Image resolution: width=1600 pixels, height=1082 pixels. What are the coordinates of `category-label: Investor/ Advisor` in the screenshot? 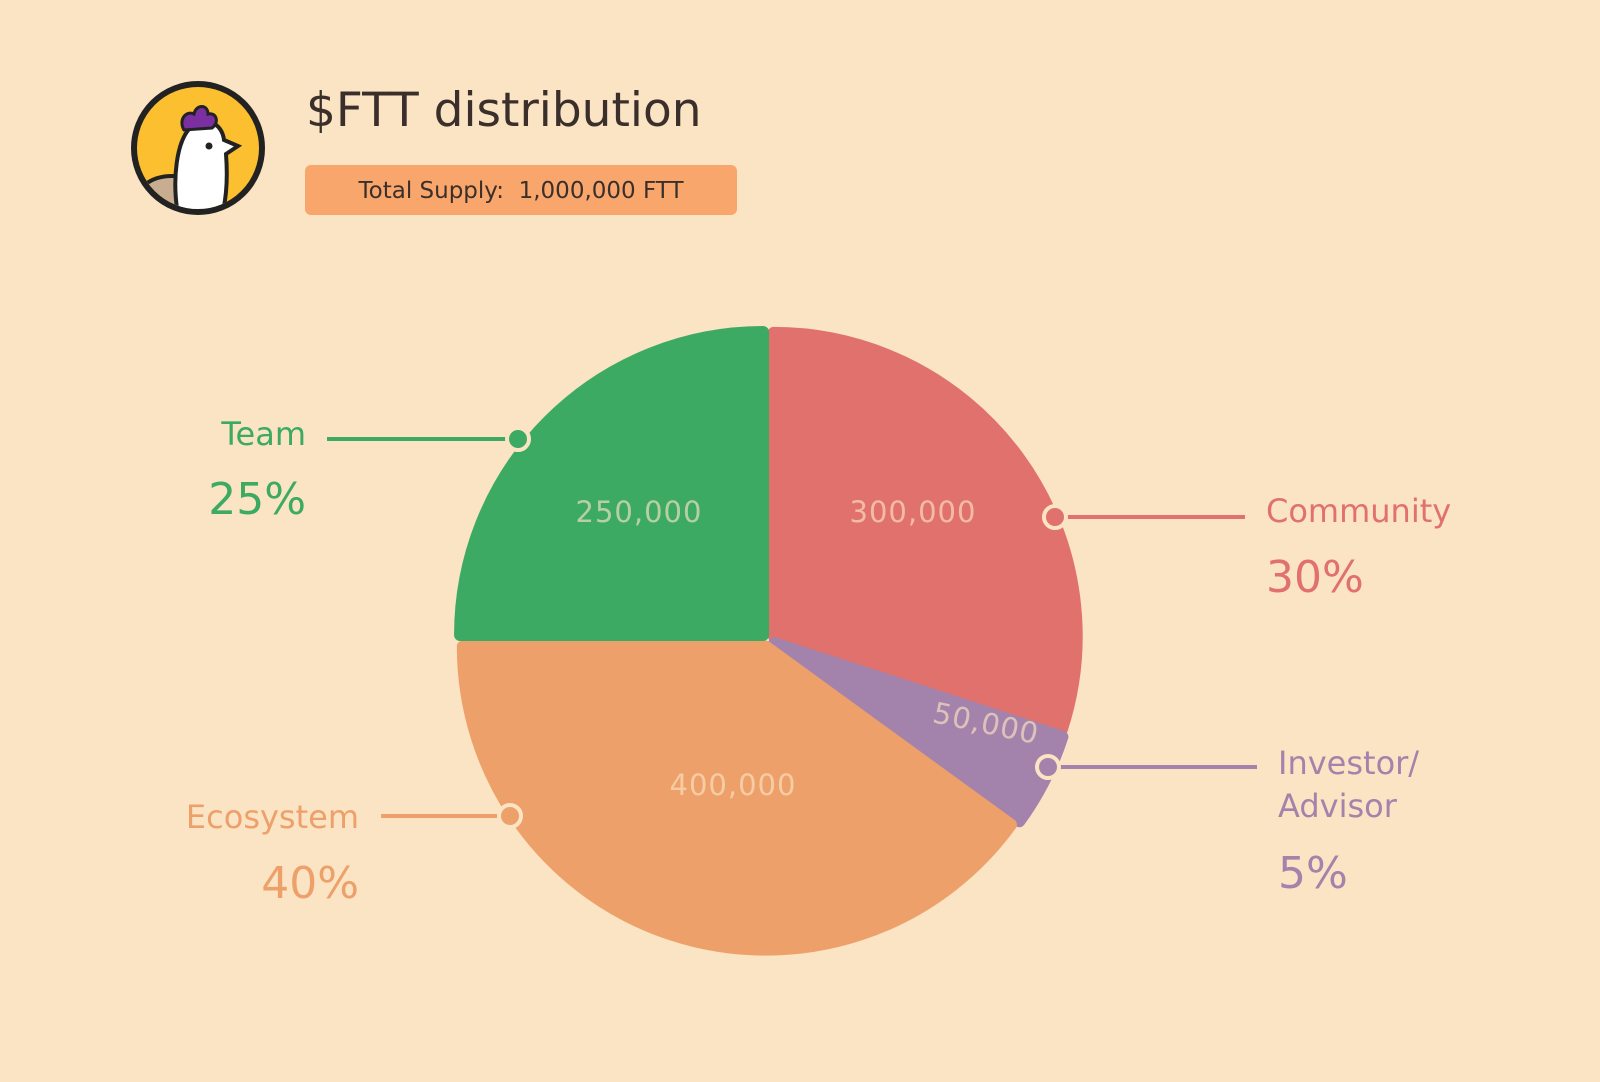 It's located at (1349, 784).